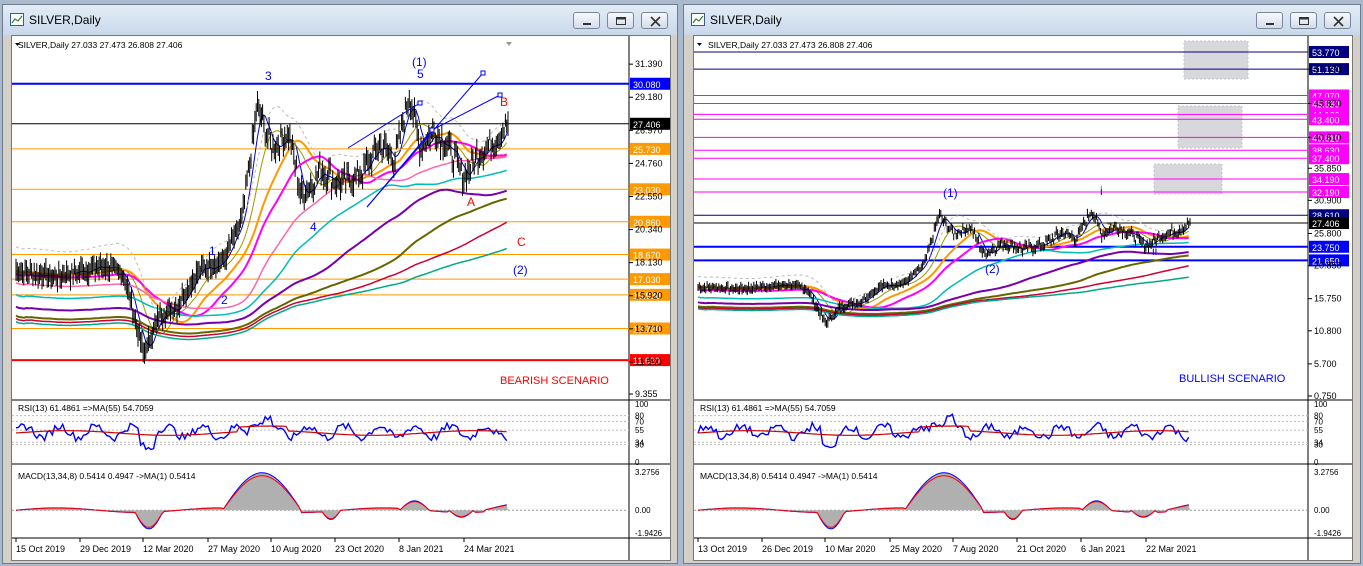 The height and width of the screenshot is (566, 1363). What do you see at coordinates (313, 227) in the screenshot?
I see `wave-label: 4` at bounding box center [313, 227].